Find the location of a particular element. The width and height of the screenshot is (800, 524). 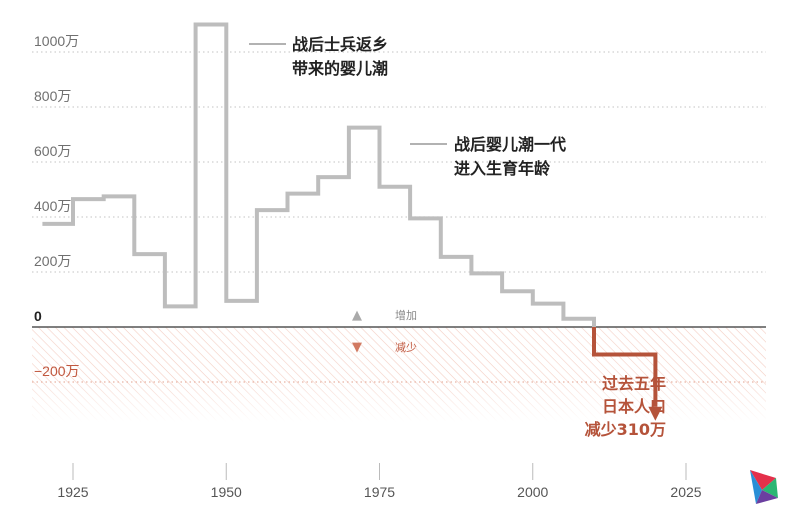

negative-fade is located at coordinates (399, 402).